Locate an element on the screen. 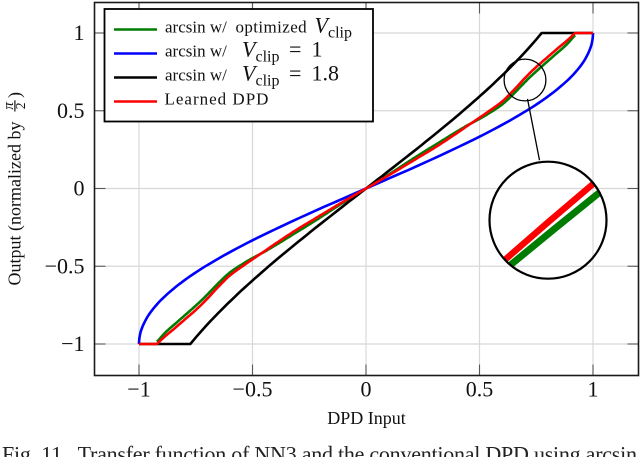  svg-text: 1.8 is located at coordinates (326, 72).